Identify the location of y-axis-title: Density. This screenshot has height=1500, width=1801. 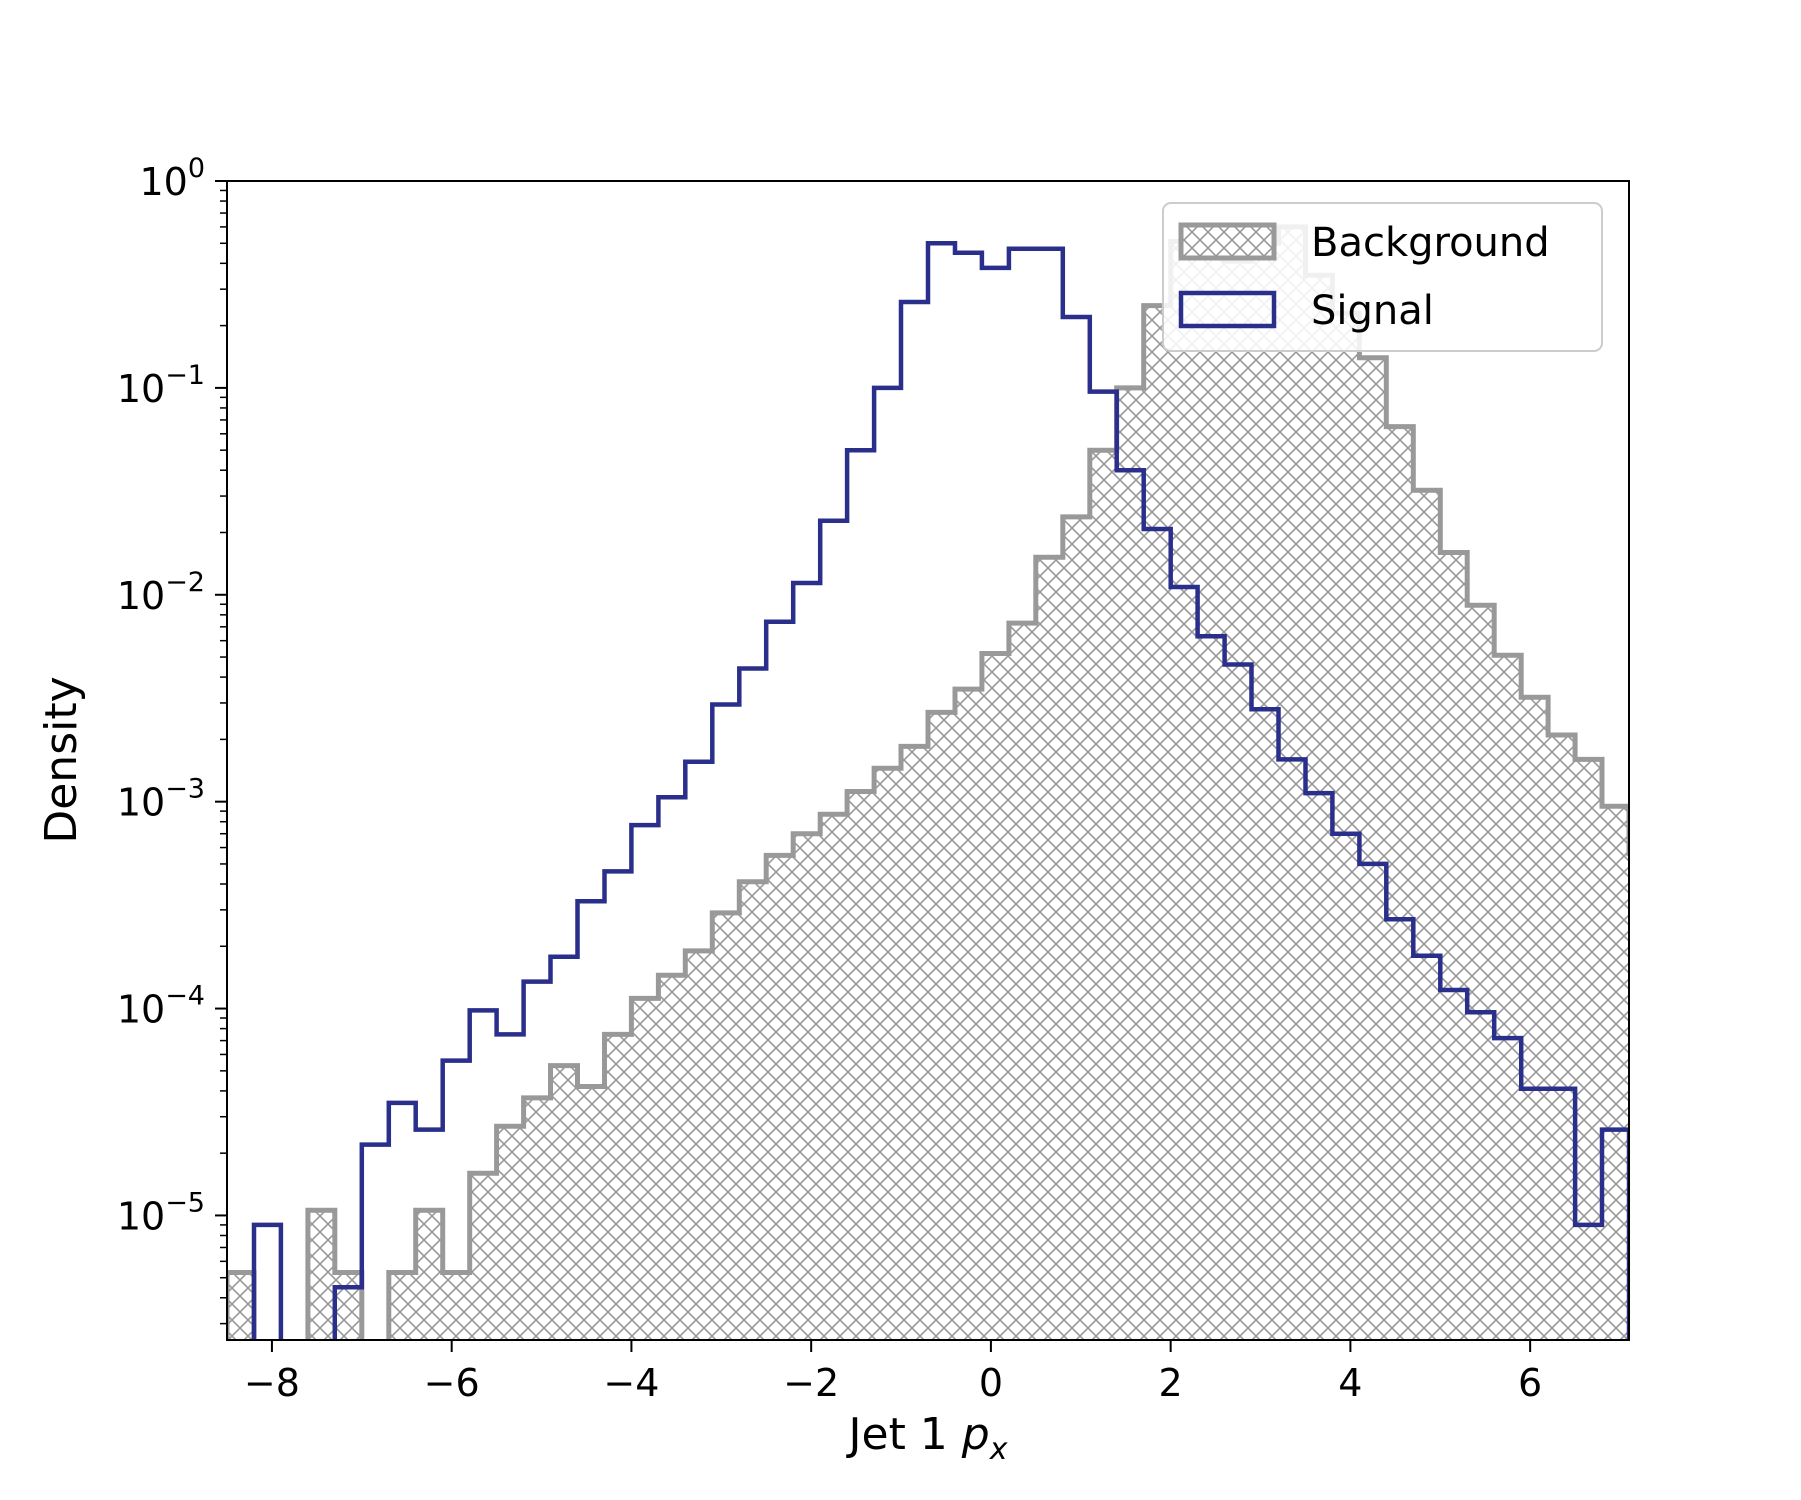
(61, 759).